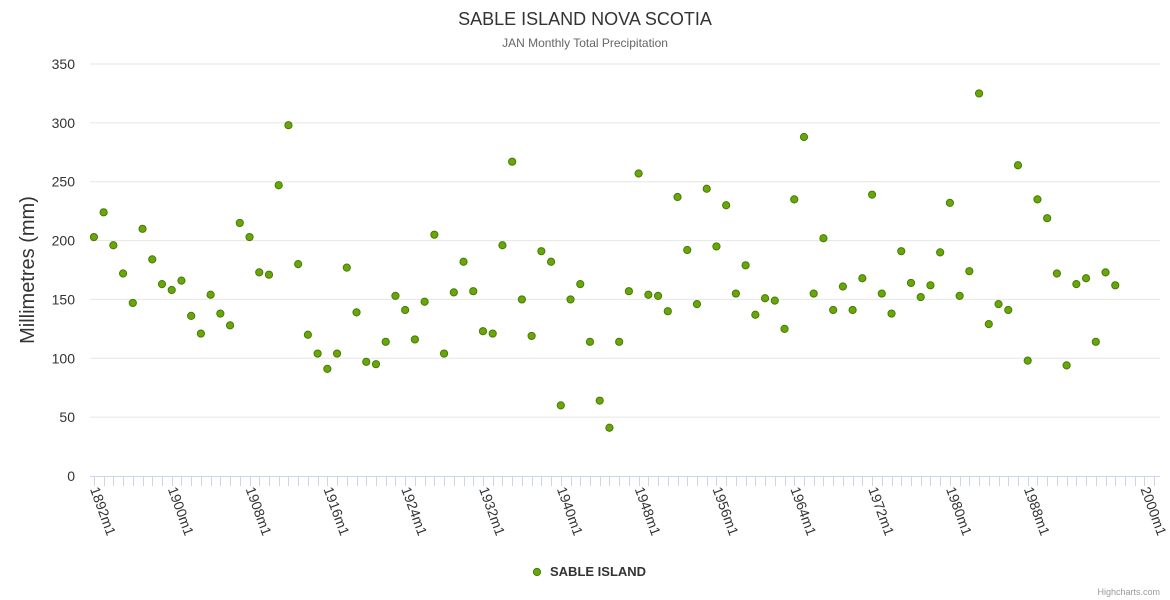 Image resolution: width=1170 pixels, height=600 pixels. Describe the element at coordinates (589, 571) in the screenshot. I see `legend-item-sable-island: SABLE ISLAND` at that location.